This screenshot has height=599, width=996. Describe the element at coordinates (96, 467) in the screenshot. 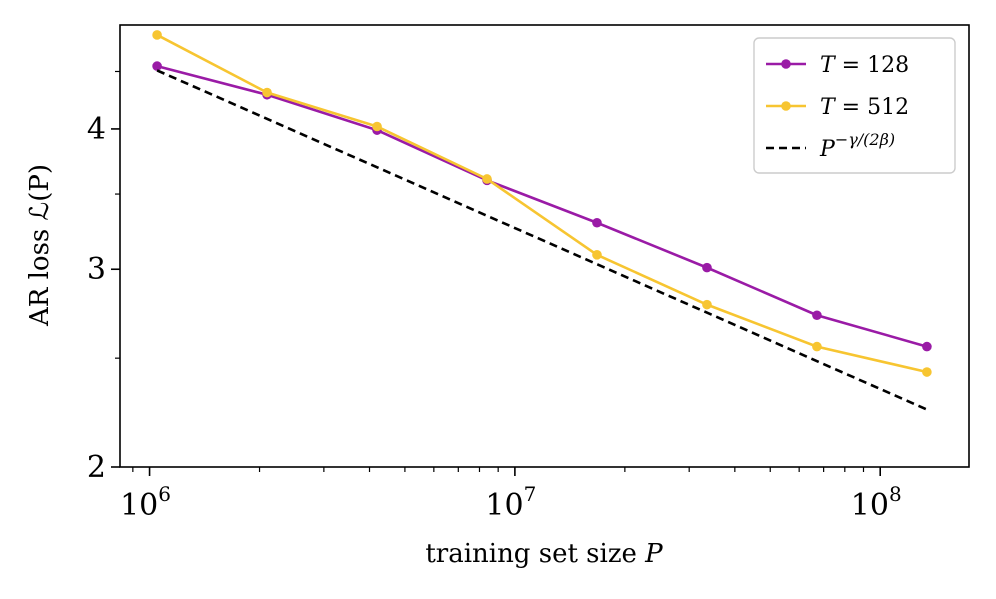

I see `y-tick-label: 2` at that location.